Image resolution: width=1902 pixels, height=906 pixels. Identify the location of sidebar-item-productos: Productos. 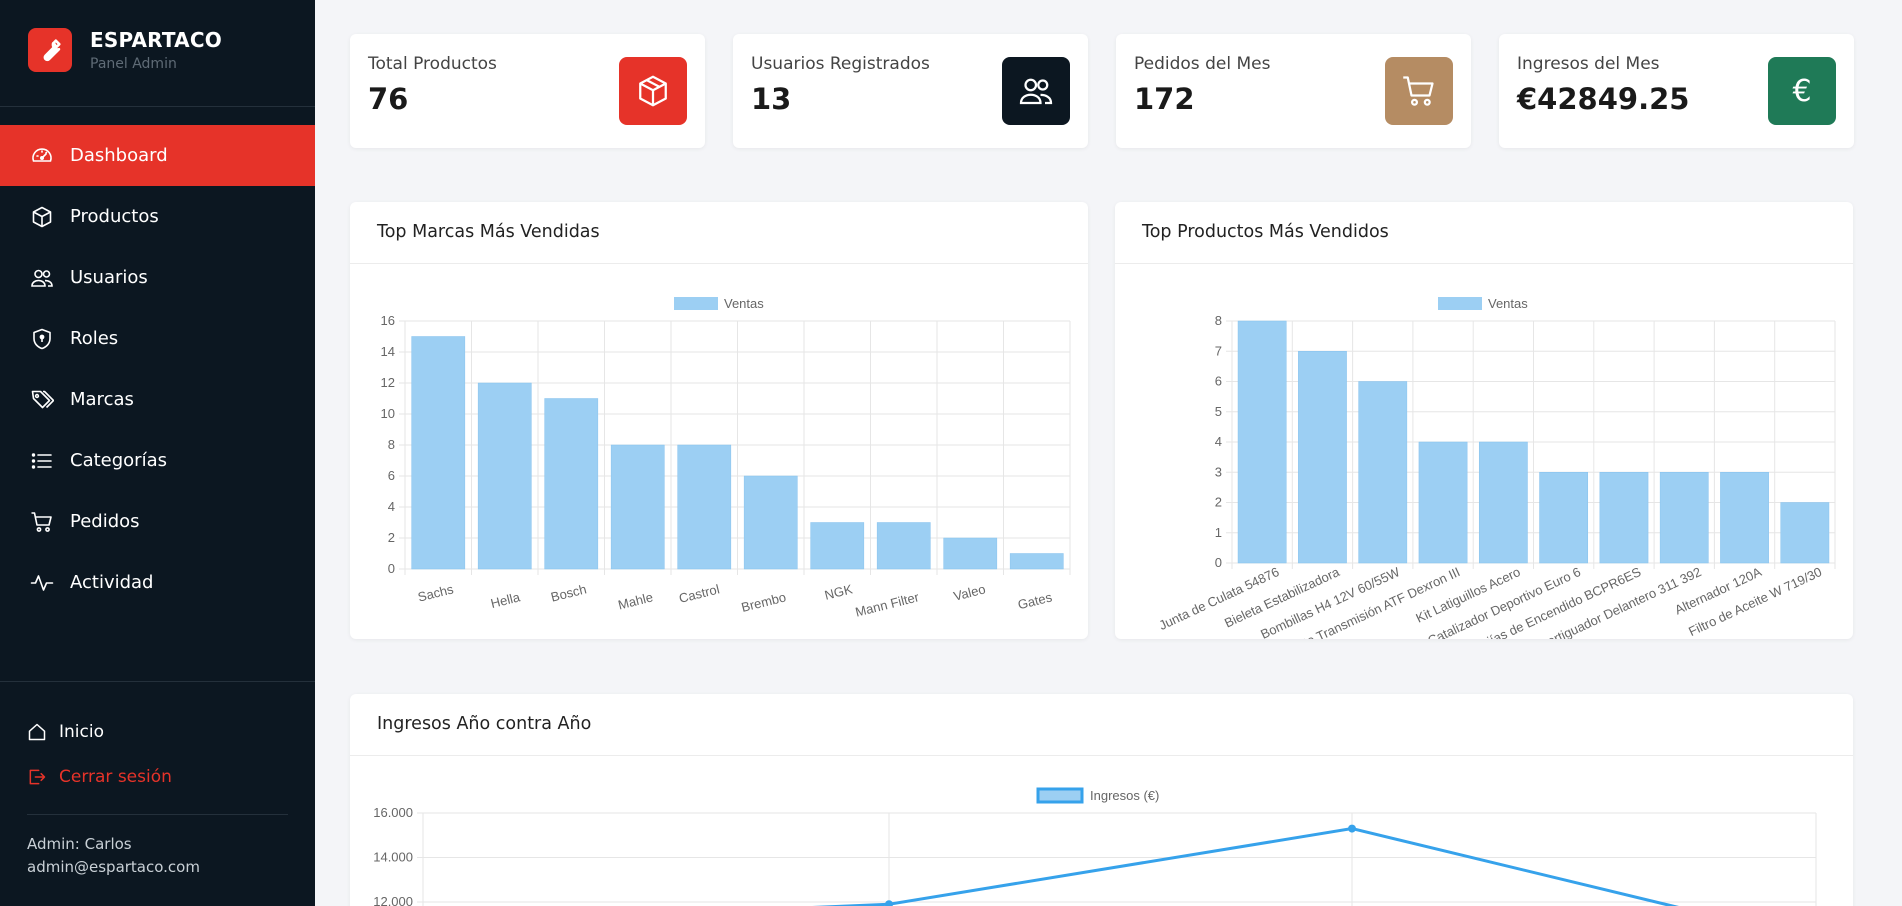
(157, 216).